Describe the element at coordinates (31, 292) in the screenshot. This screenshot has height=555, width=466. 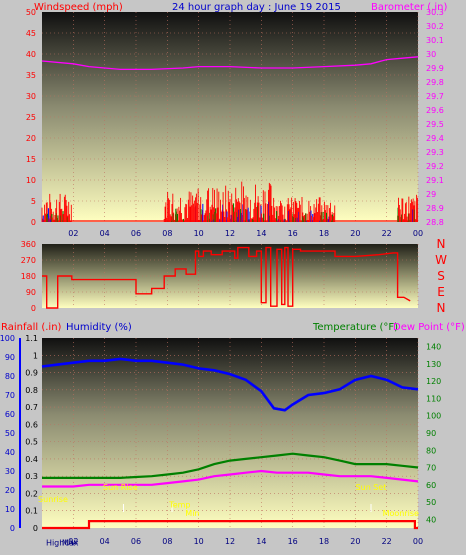
I see `direction-y-tick: 90` at that location.